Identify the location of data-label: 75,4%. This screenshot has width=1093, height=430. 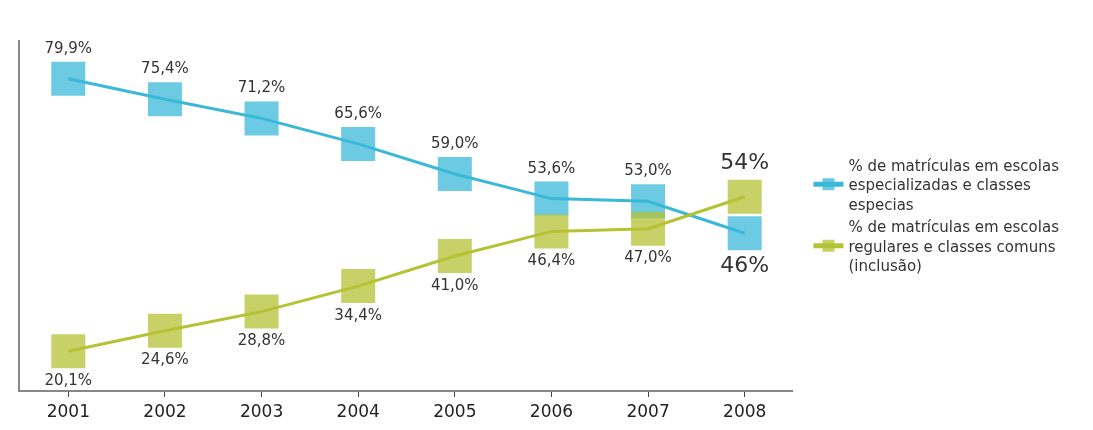
(165, 68).